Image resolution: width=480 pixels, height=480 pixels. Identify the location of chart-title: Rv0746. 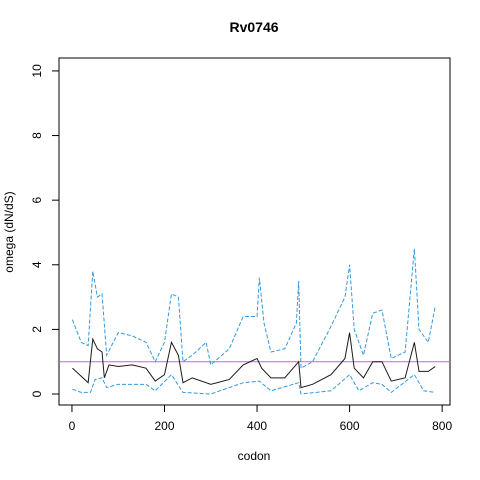
(253, 27).